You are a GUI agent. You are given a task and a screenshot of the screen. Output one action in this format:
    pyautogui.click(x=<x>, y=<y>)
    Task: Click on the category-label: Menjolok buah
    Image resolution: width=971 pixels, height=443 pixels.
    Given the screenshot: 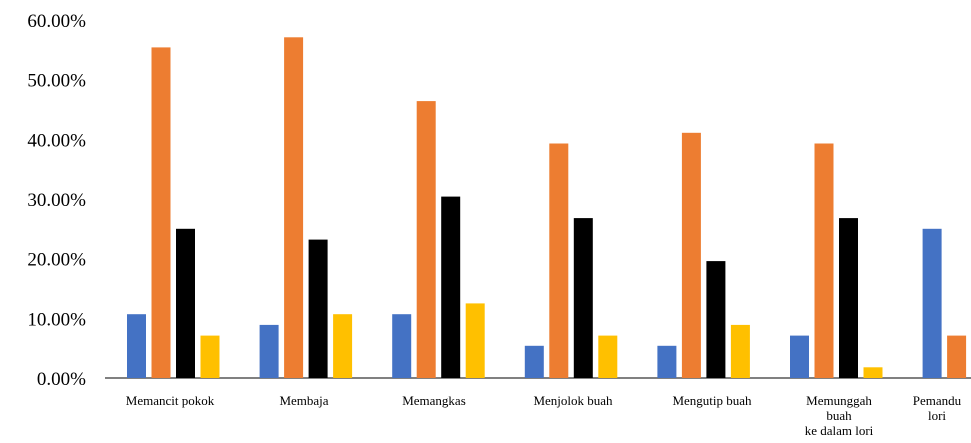 What is the action you would take?
    pyautogui.click(x=573, y=400)
    